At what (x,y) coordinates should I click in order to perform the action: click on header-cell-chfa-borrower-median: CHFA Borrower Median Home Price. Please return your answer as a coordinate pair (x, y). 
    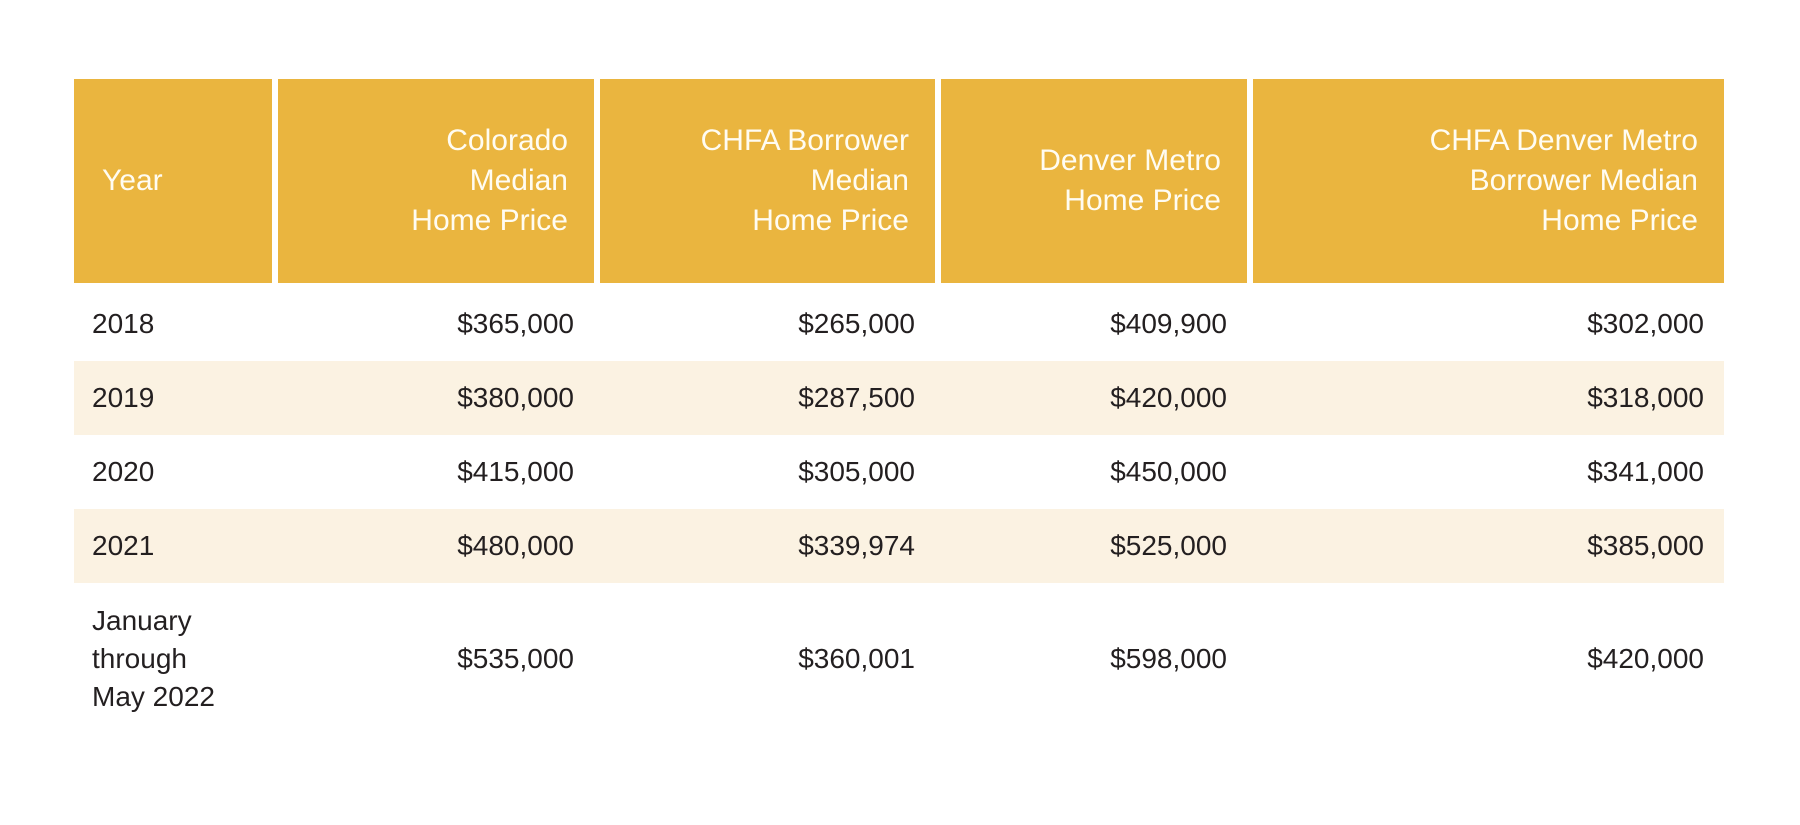
    Looking at the image, I should click on (767, 181).